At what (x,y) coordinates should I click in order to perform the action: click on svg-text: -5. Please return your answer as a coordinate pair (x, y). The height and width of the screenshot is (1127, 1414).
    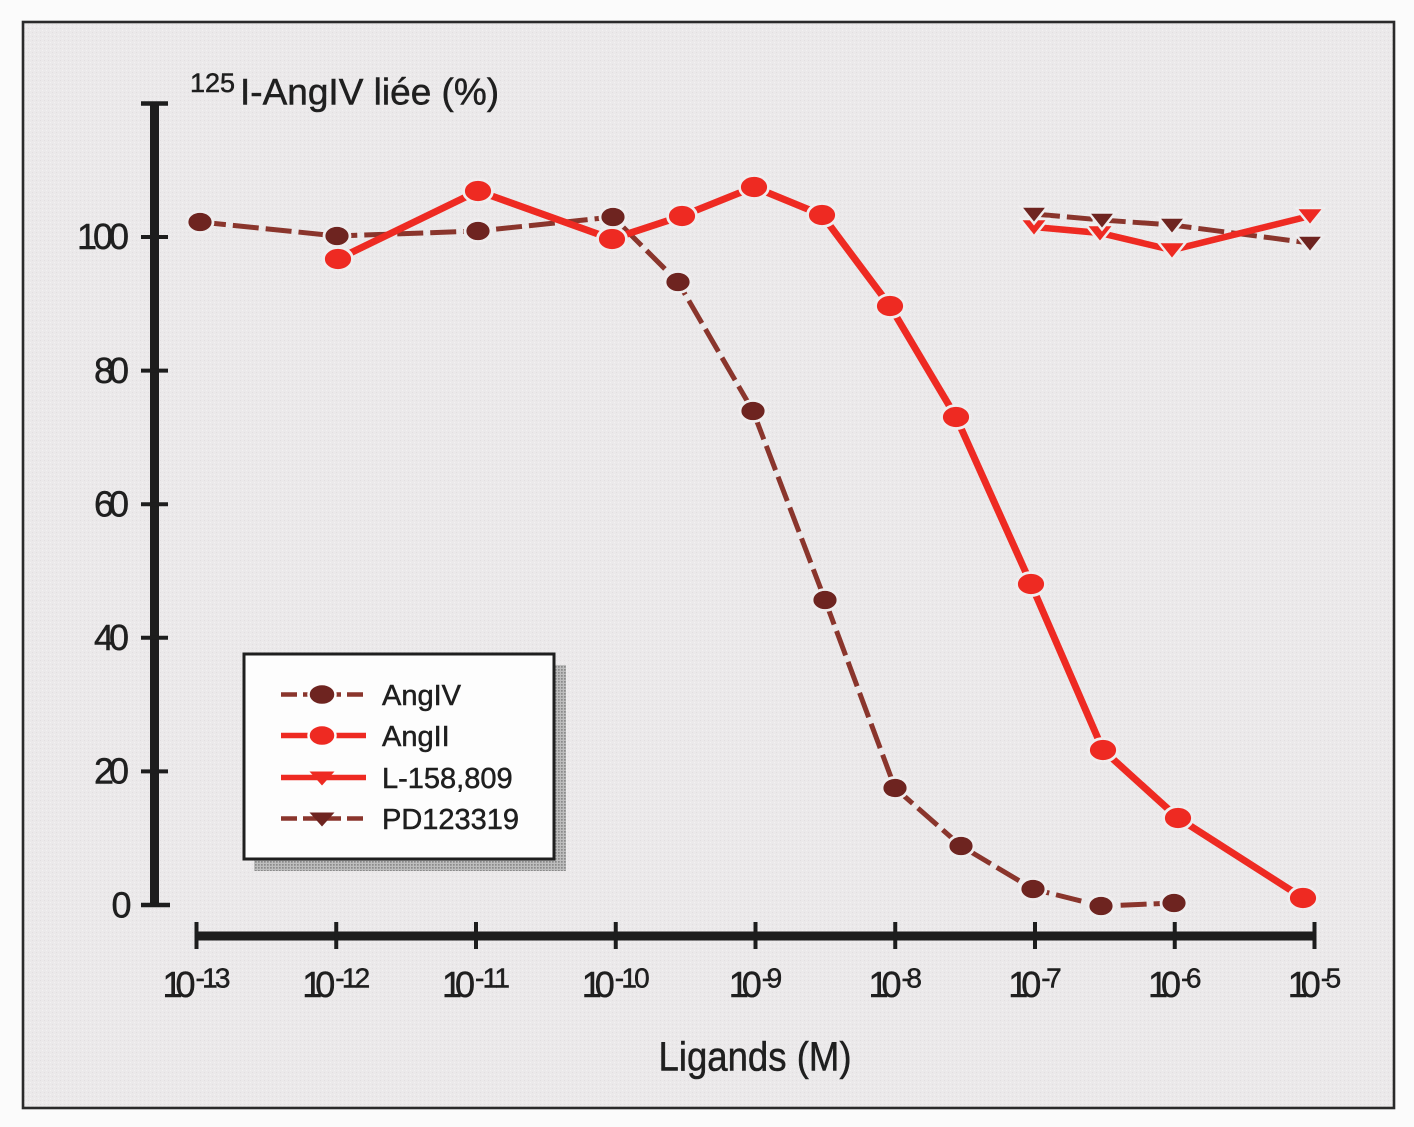
    Looking at the image, I should click on (1331, 978).